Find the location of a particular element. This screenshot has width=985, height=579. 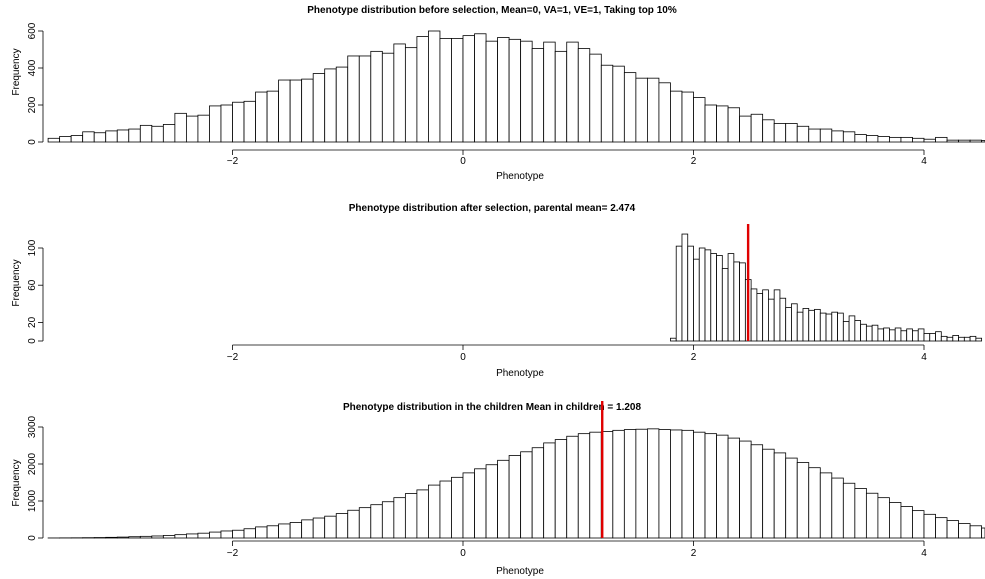

panel-3-y-tick-label: 3000 is located at coordinates (32, 426).